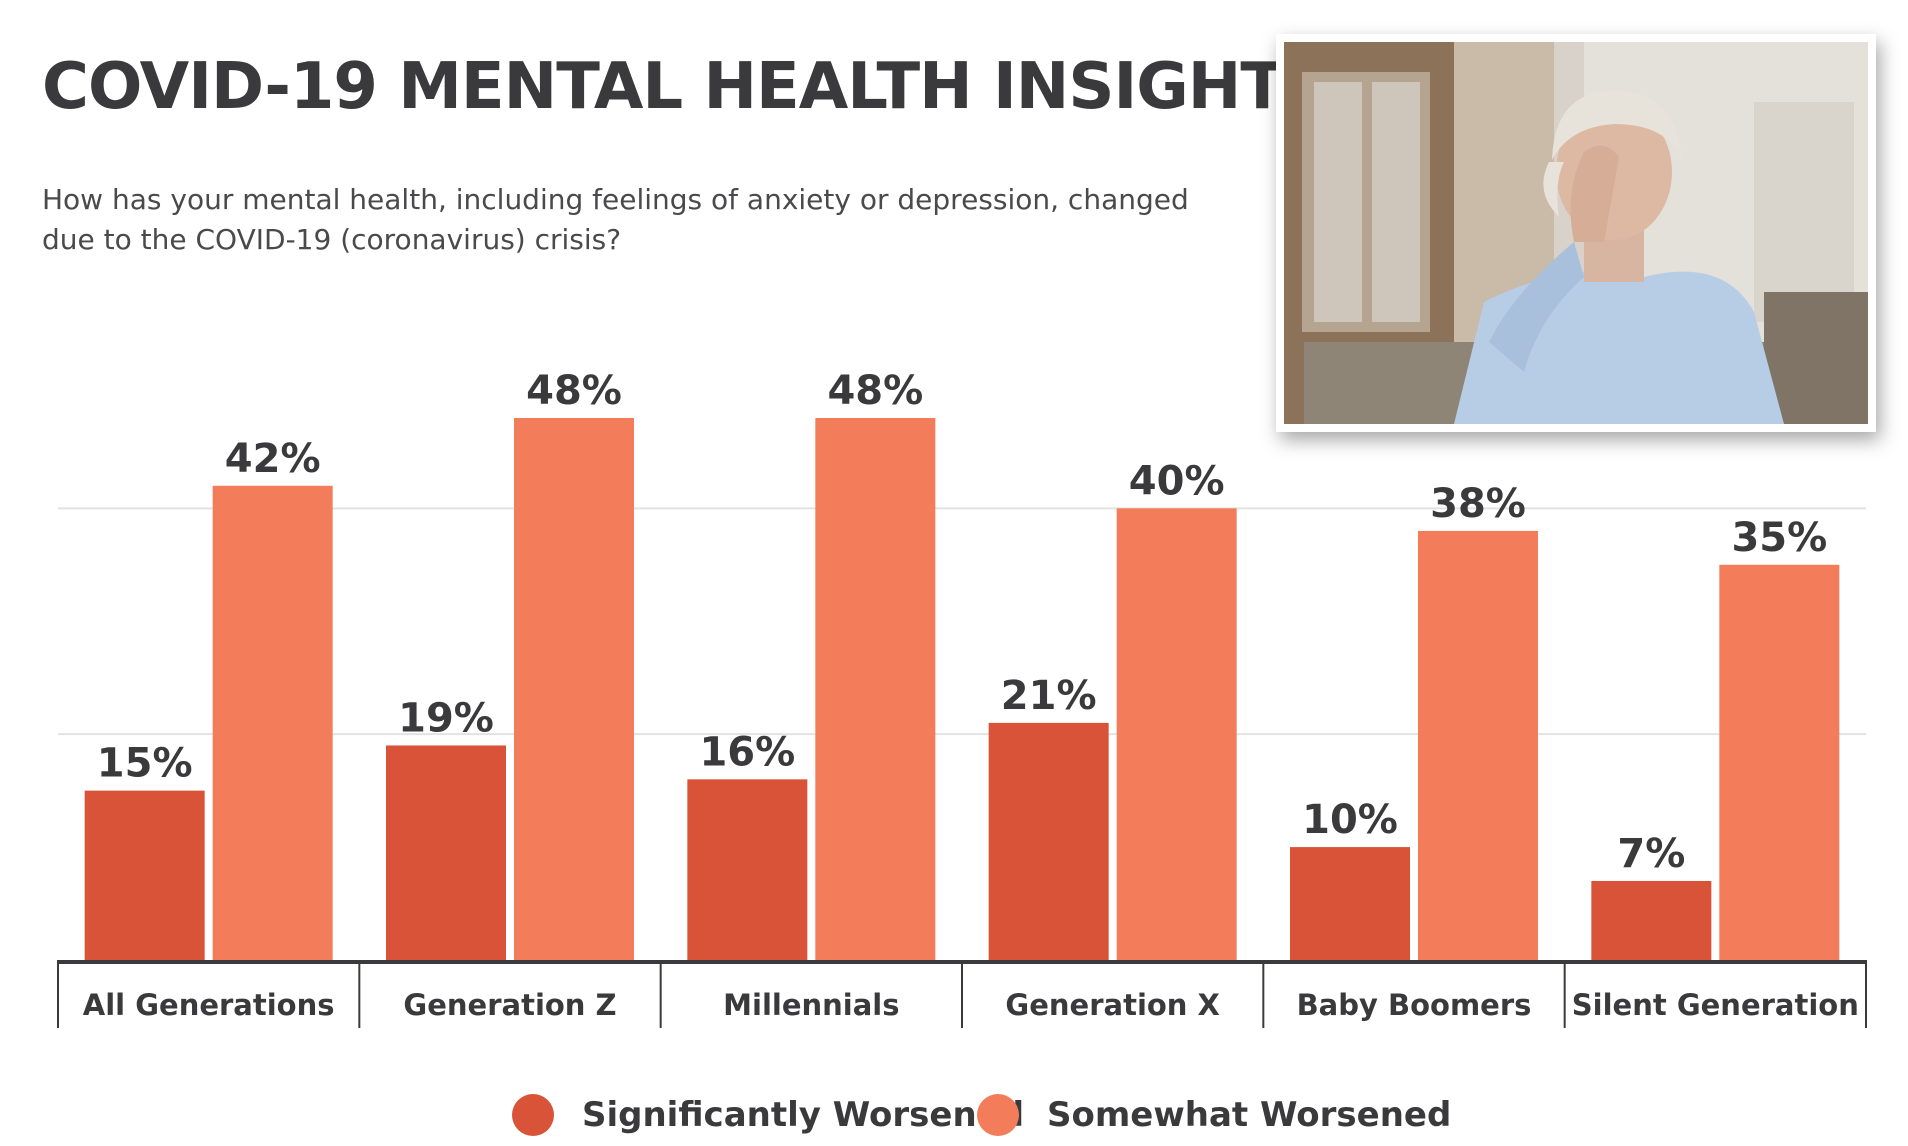 The height and width of the screenshot is (1146, 1908). What do you see at coordinates (1112, 1005) in the screenshot?
I see `category-label: Generation X` at bounding box center [1112, 1005].